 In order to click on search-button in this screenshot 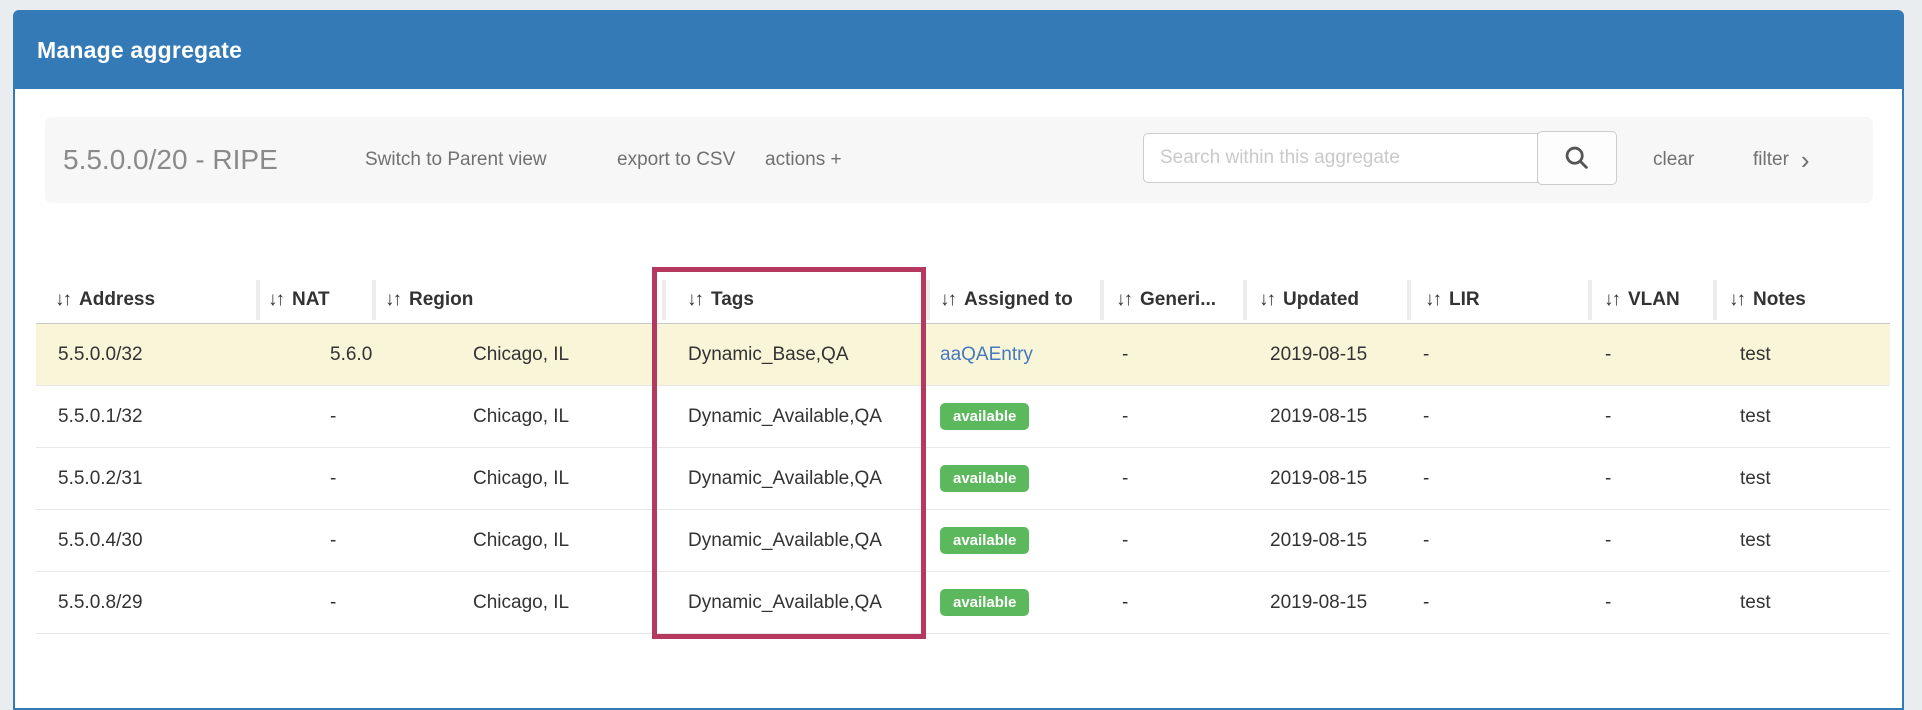, I will do `click(1577, 158)`.